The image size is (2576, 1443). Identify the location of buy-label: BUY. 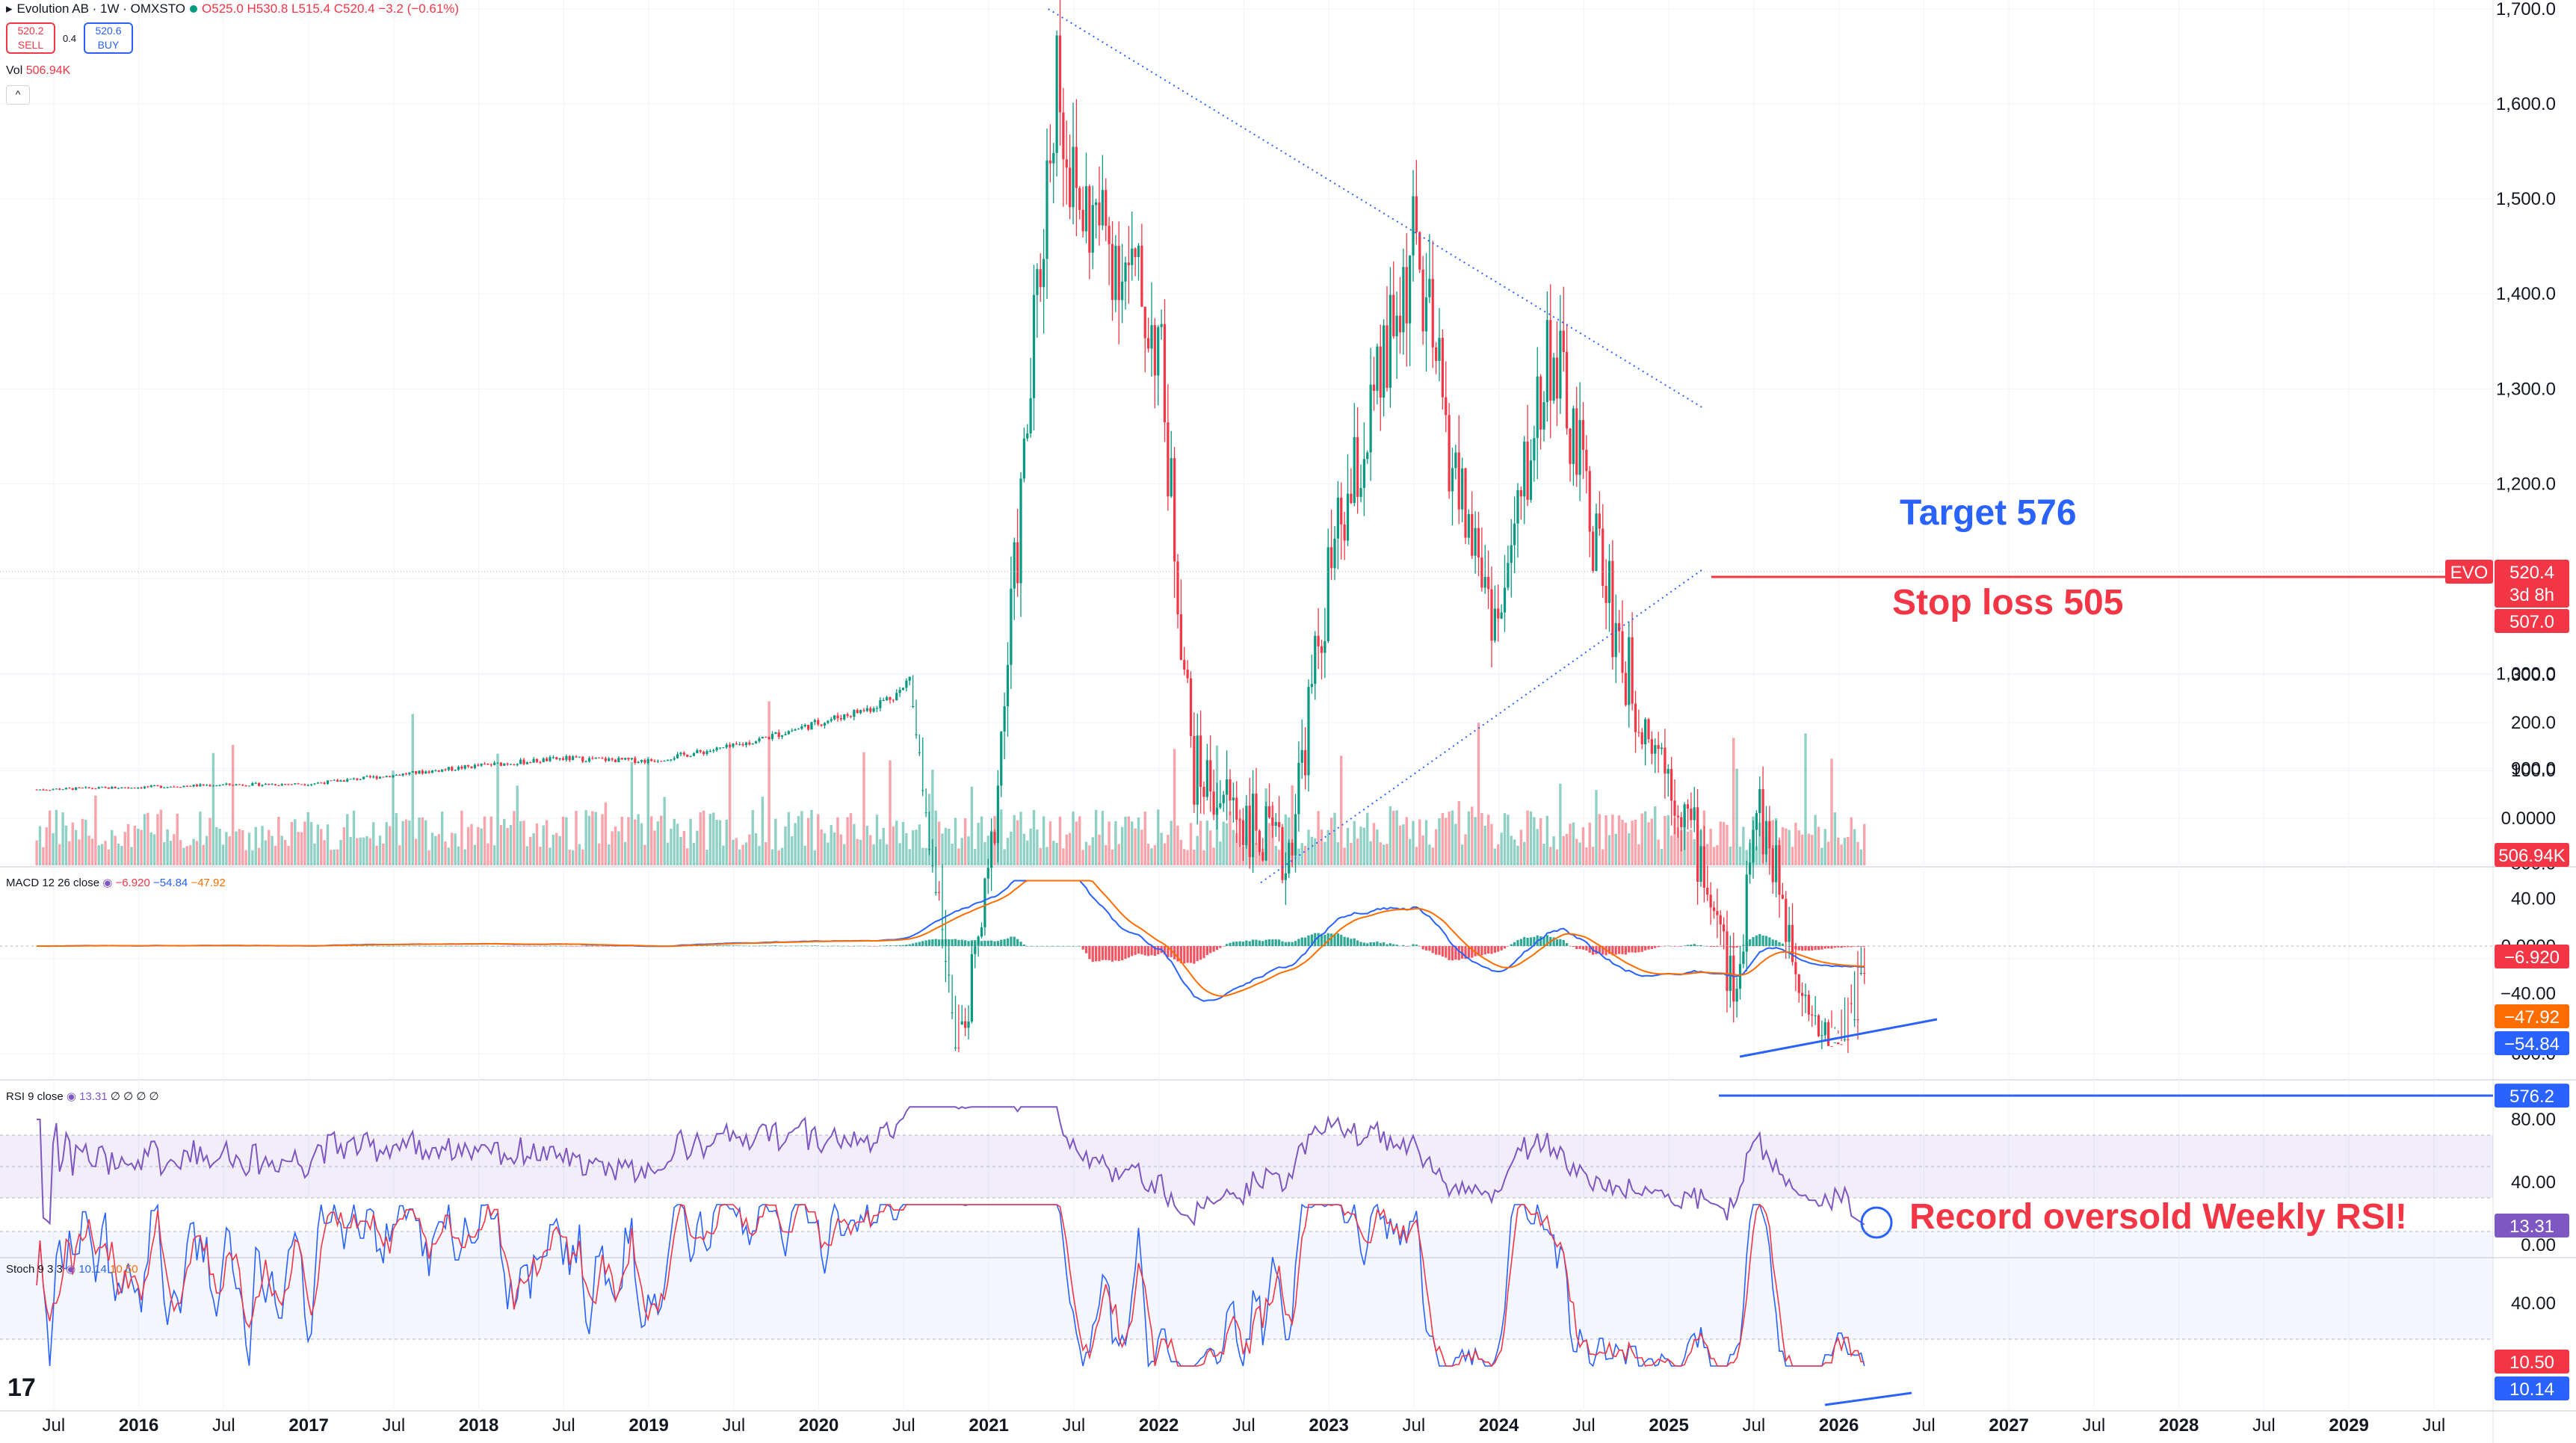
(109, 45).